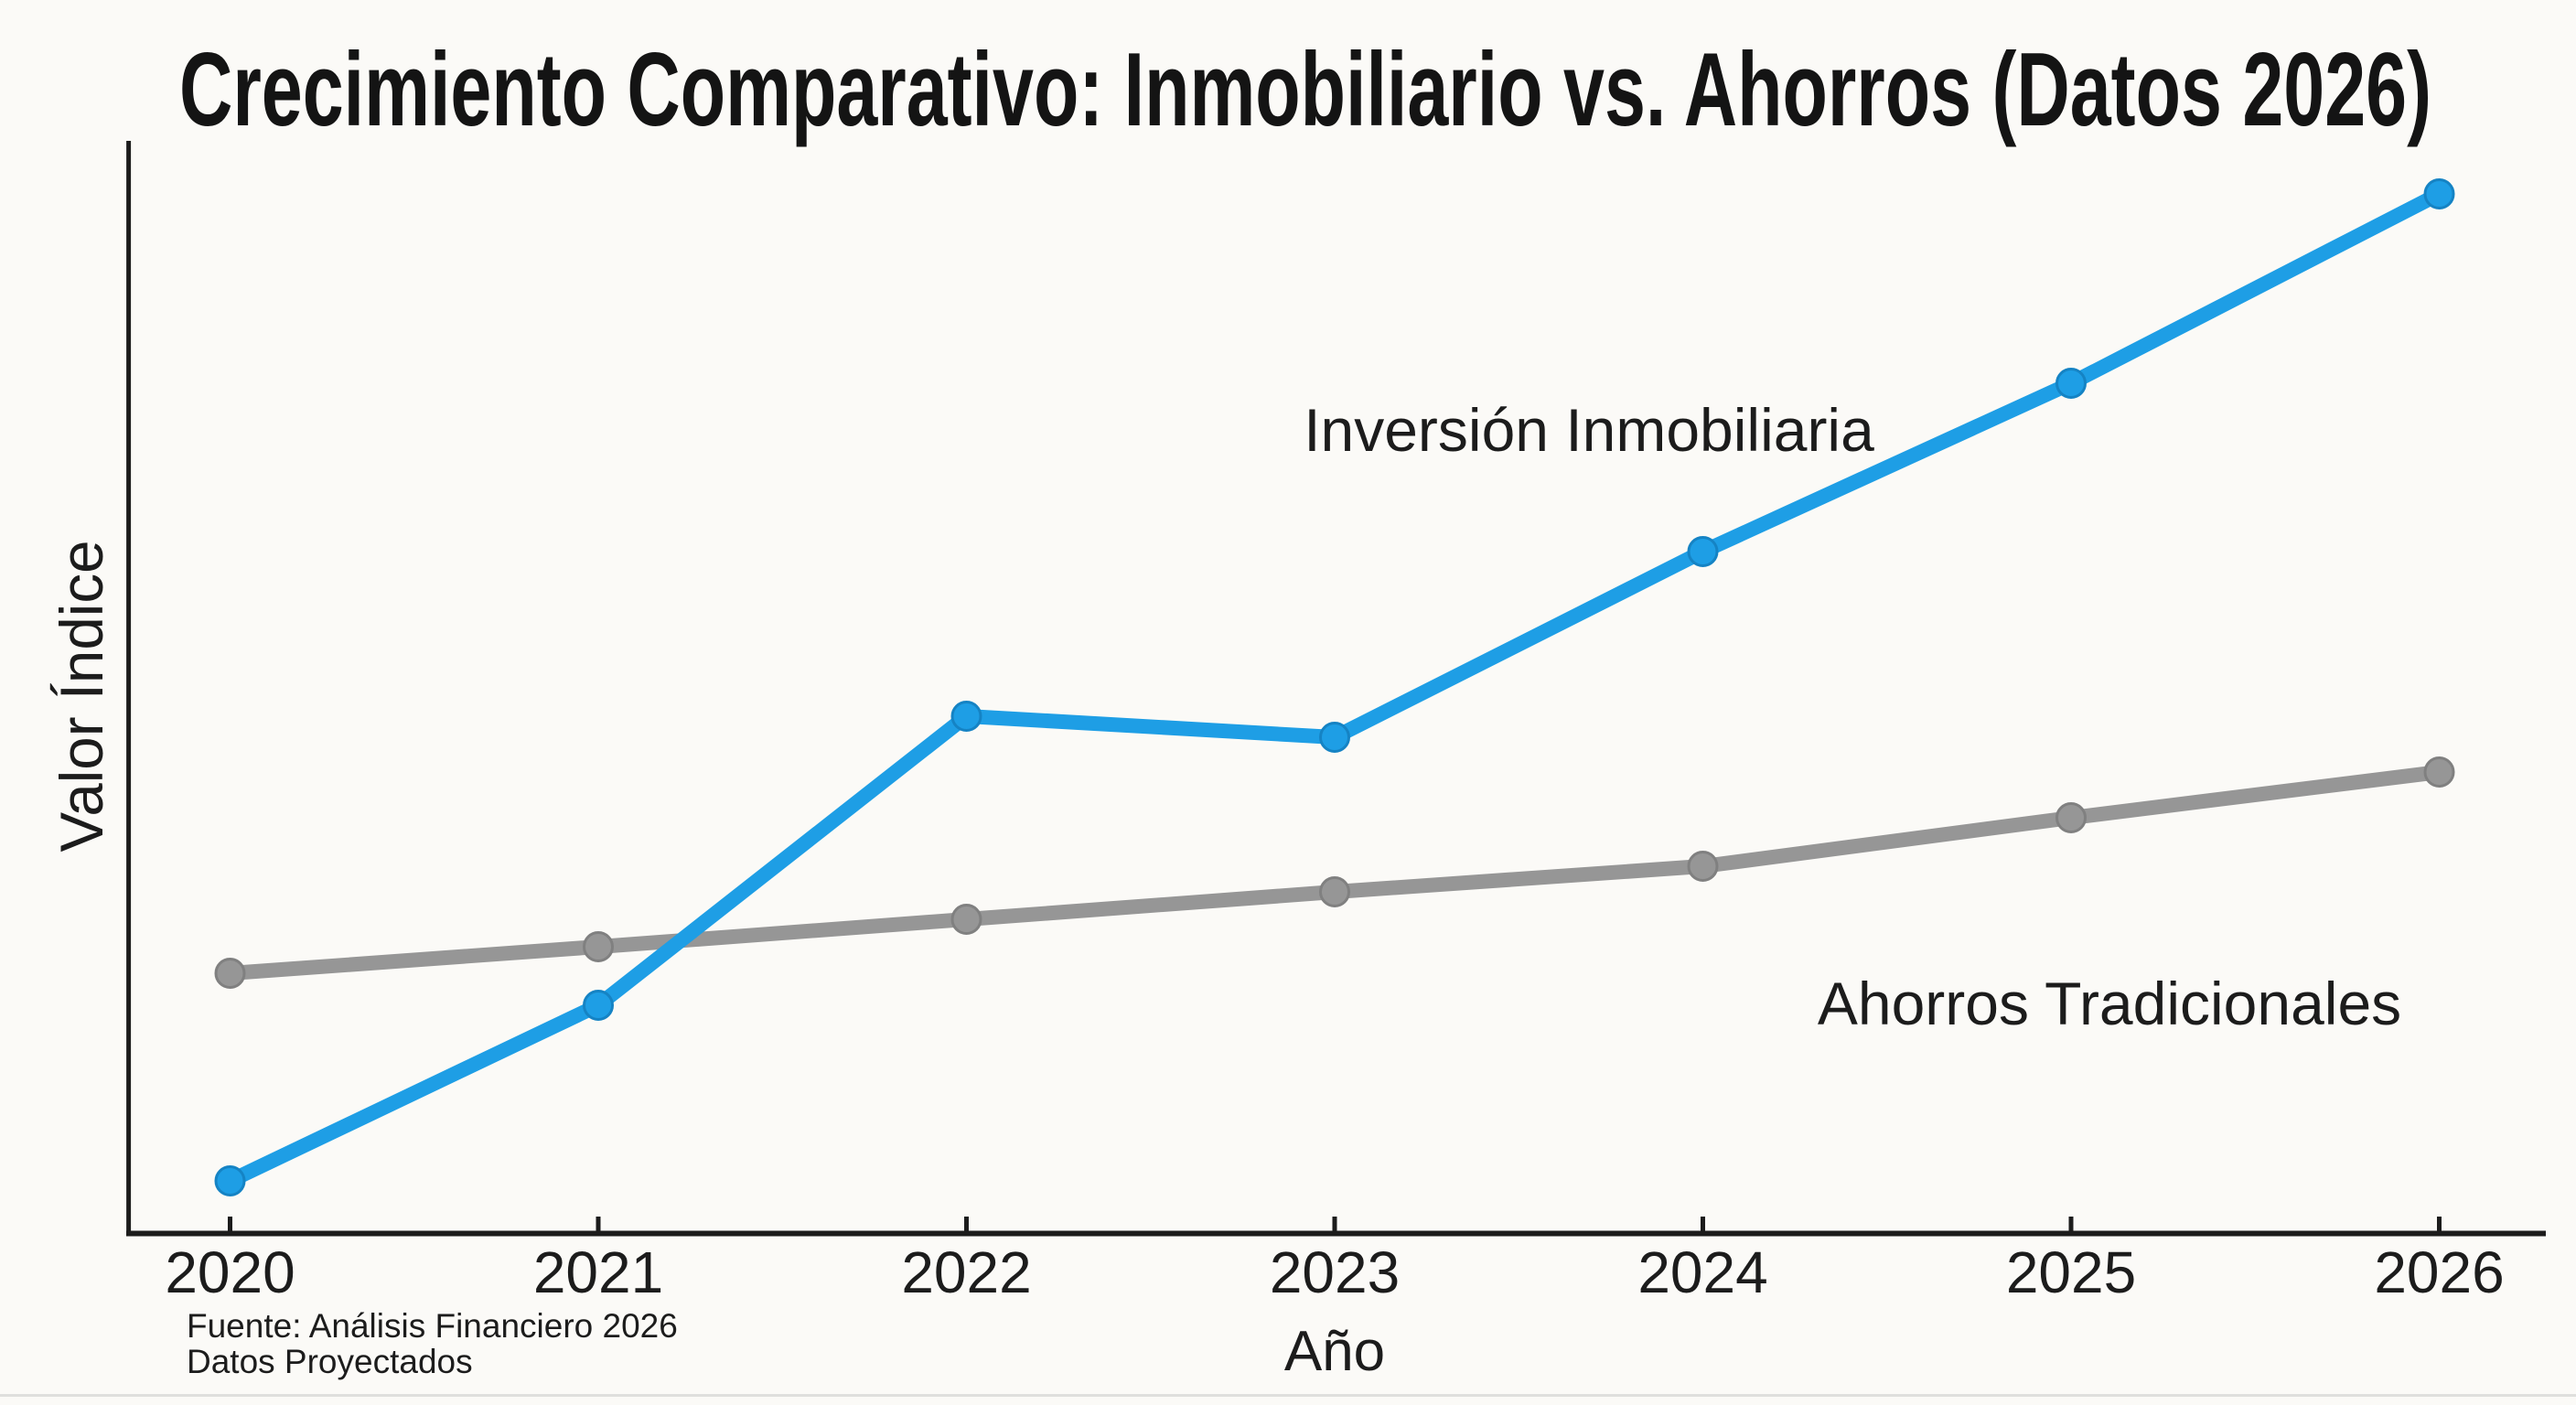  What do you see at coordinates (2439, 1272) in the screenshot?
I see `svg-text: 2026` at bounding box center [2439, 1272].